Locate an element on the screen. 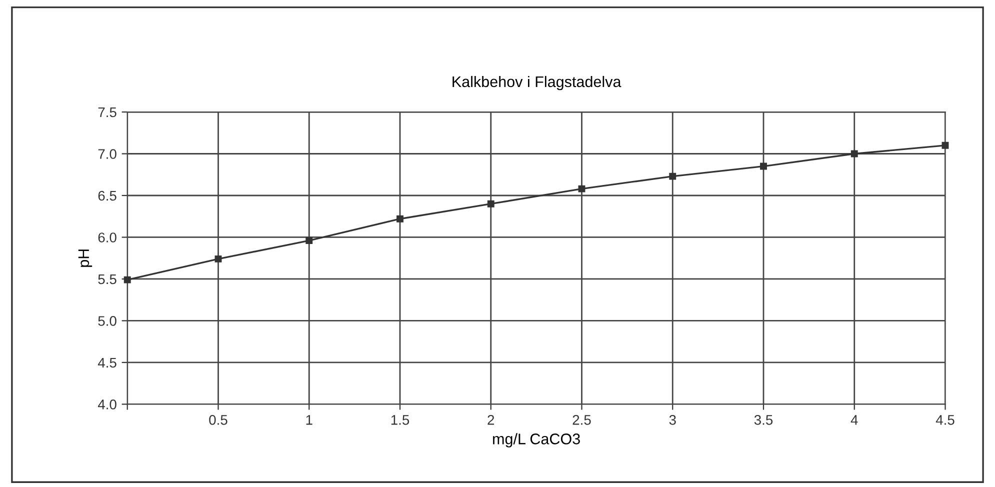 This screenshot has width=995, height=487. y-tick-label: 4.5 is located at coordinates (107, 363).